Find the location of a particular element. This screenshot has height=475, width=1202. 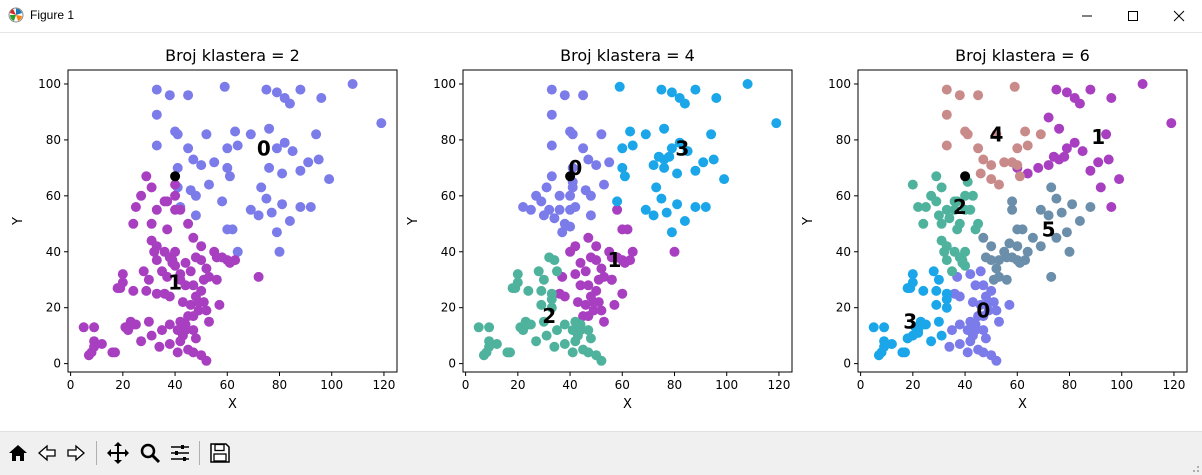

pan-button is located at coordinates (118, 453).